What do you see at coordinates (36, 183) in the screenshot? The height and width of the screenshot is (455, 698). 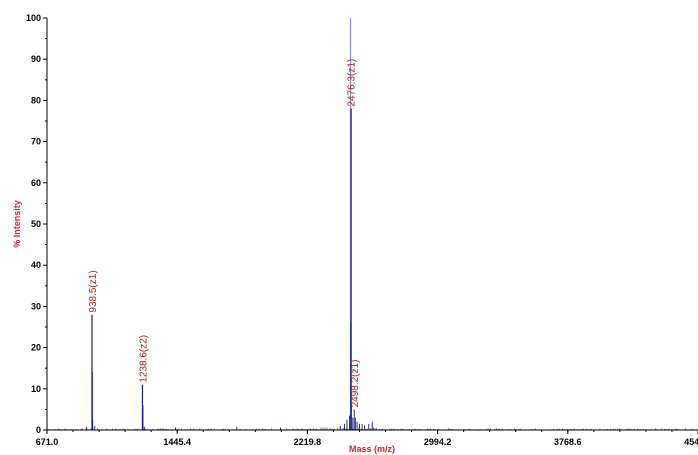 I see `y-tick-label: 60` at bounding box center [36, 183].